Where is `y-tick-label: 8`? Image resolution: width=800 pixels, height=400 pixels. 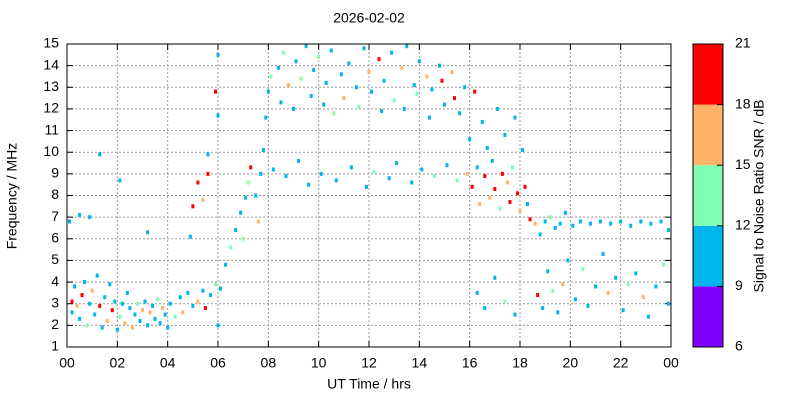
y-tick-label: 8 is located at coordinates (55, 194).